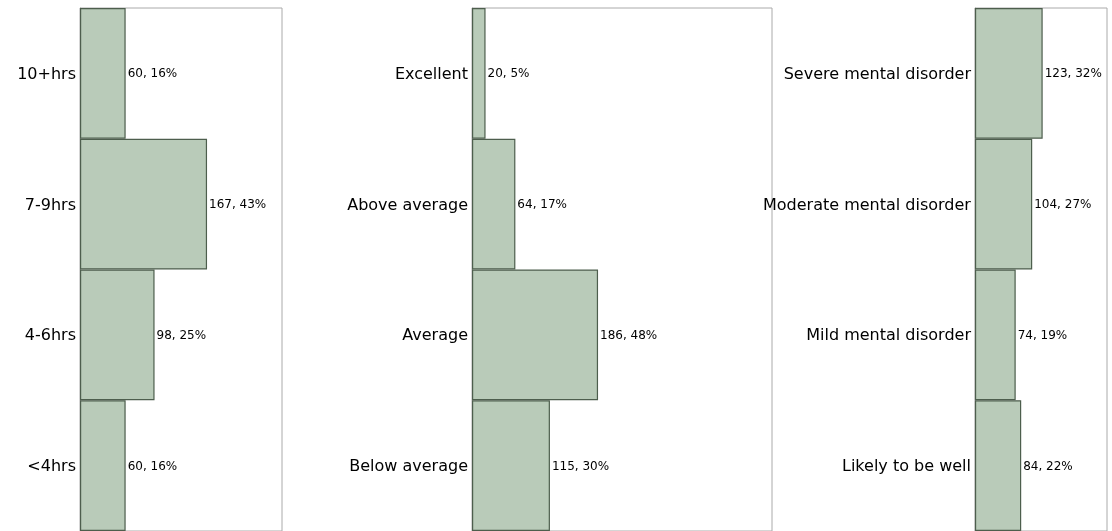 Image resolution: width=1112 pixels, height=531 pixels. Describe the element at coordinates (181, 334) in the screenshot. I see `data-label: 98, 25%` at that location.